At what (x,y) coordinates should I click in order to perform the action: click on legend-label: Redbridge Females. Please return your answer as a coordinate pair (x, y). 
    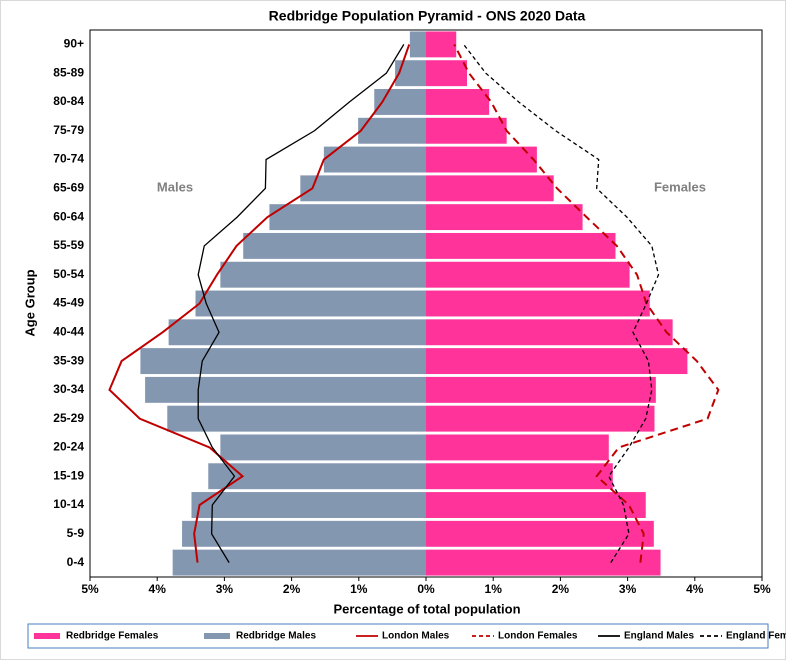
    Looking at the image, I should click on (112, 636).